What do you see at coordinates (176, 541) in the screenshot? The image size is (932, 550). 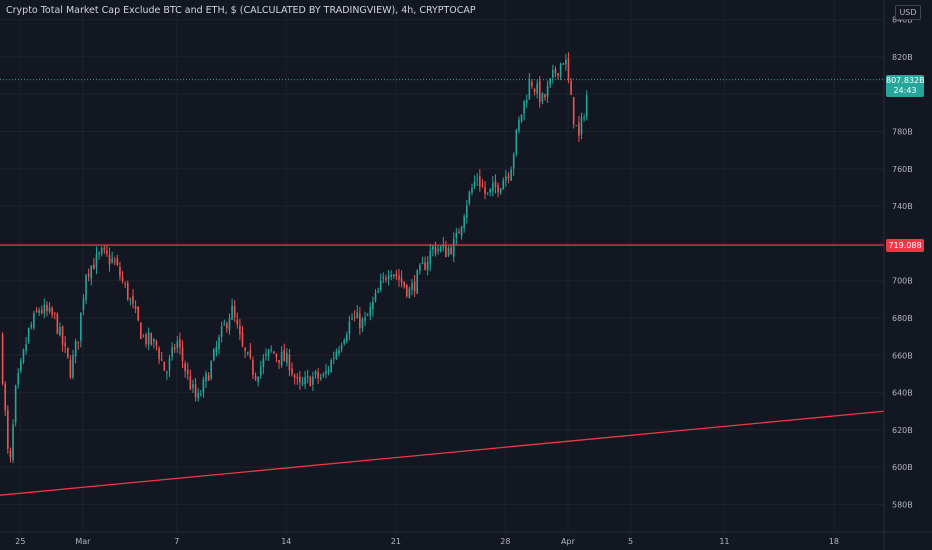 I see `time-tick-label: 7` at bounding box center [176, 541].